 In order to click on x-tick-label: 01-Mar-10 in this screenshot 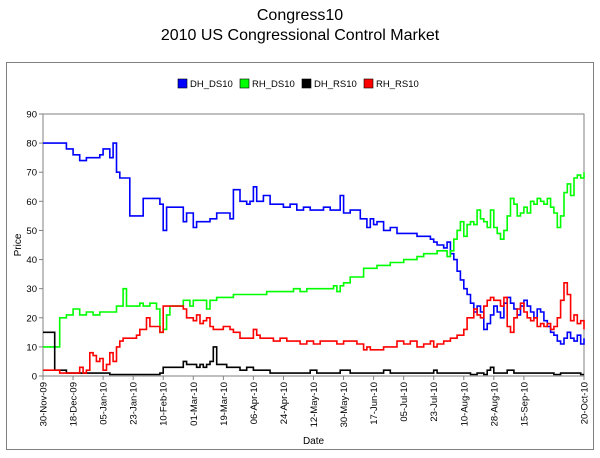, I will do `click(194, 404)`.